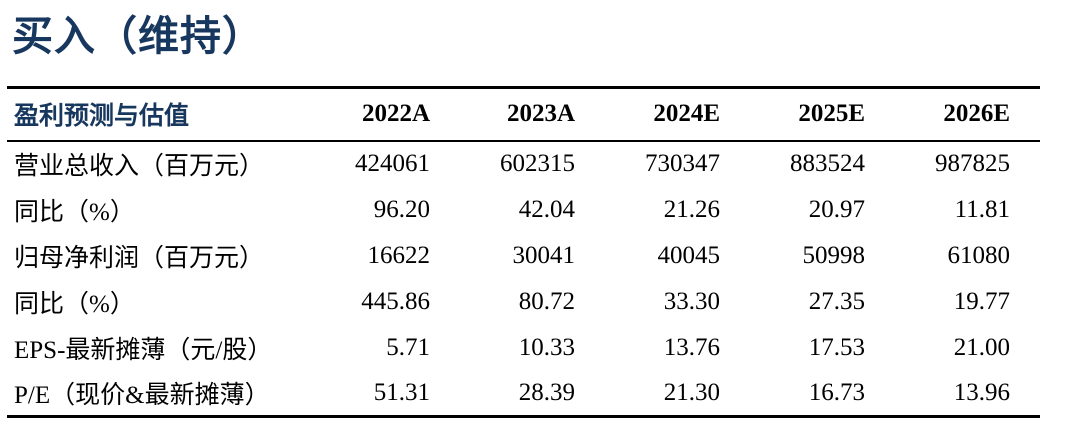  I want to click on cell-value: 19.77, so click(981, 301).